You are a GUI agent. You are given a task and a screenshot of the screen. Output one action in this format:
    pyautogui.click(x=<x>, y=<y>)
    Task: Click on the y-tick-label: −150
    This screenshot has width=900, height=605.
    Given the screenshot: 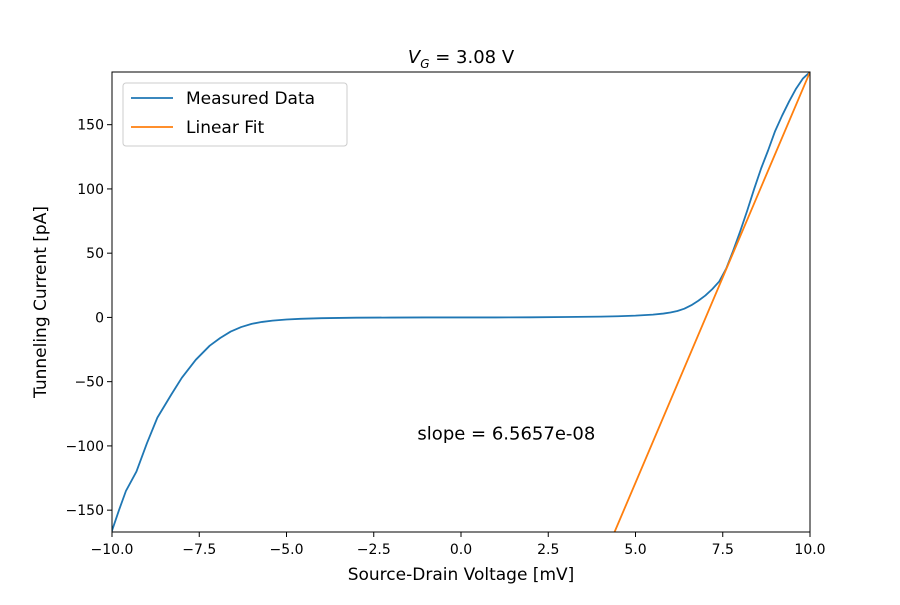 What is the action you would take?
    pyautogui.click(x=85, y=511)
    